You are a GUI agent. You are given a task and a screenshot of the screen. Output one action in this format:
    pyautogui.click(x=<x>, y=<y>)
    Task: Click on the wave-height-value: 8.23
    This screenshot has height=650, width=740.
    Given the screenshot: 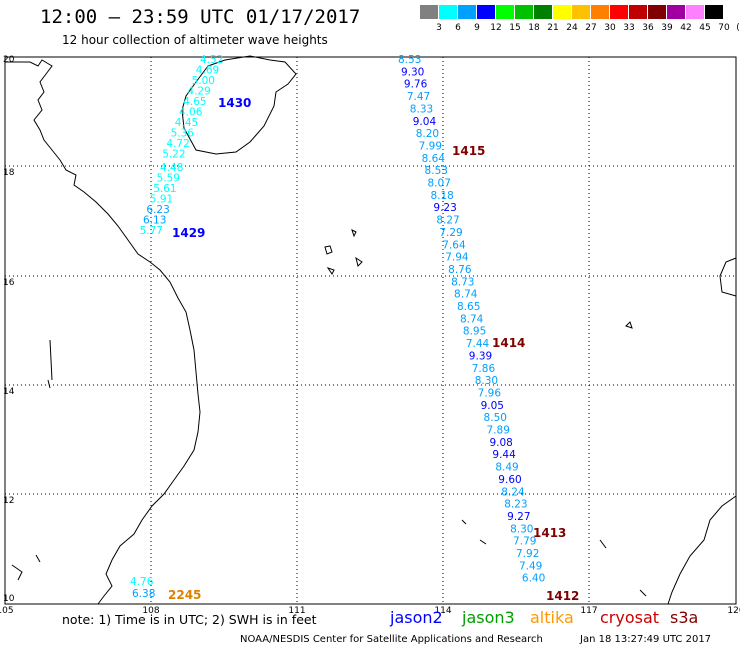 What is the action you would take?
    pyautogui.click(x=515, y=505)
    